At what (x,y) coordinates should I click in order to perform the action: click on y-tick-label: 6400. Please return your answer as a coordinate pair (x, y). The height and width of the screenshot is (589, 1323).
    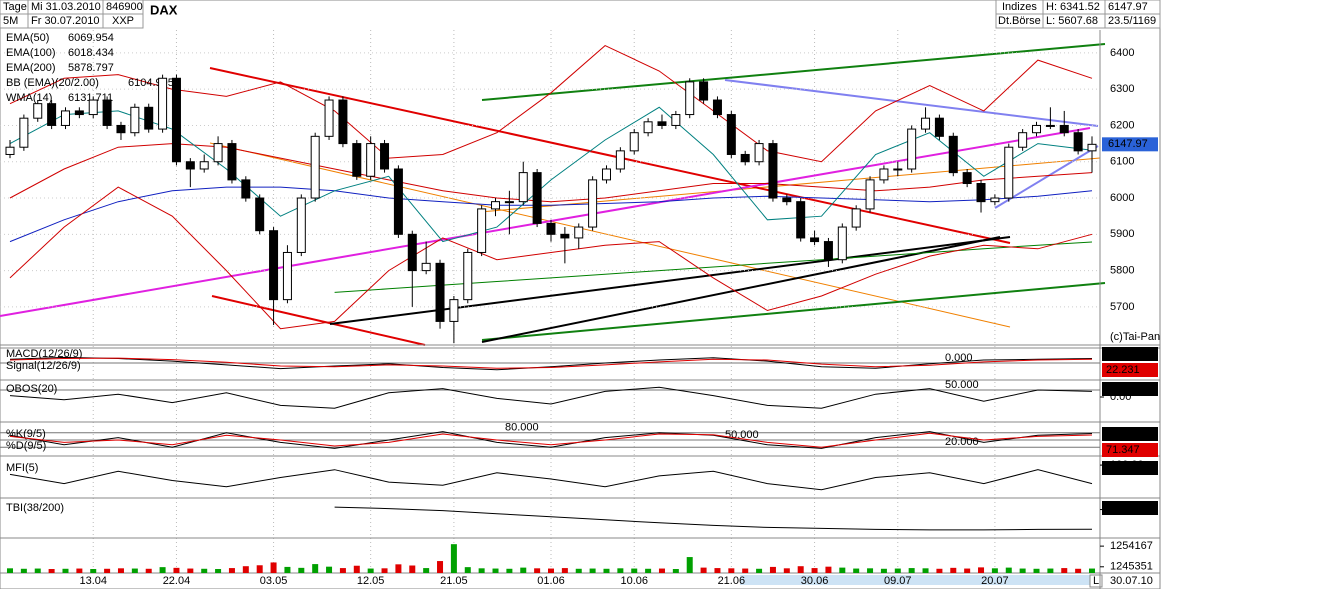
    Looking at the image, I should click on (1122, 53).